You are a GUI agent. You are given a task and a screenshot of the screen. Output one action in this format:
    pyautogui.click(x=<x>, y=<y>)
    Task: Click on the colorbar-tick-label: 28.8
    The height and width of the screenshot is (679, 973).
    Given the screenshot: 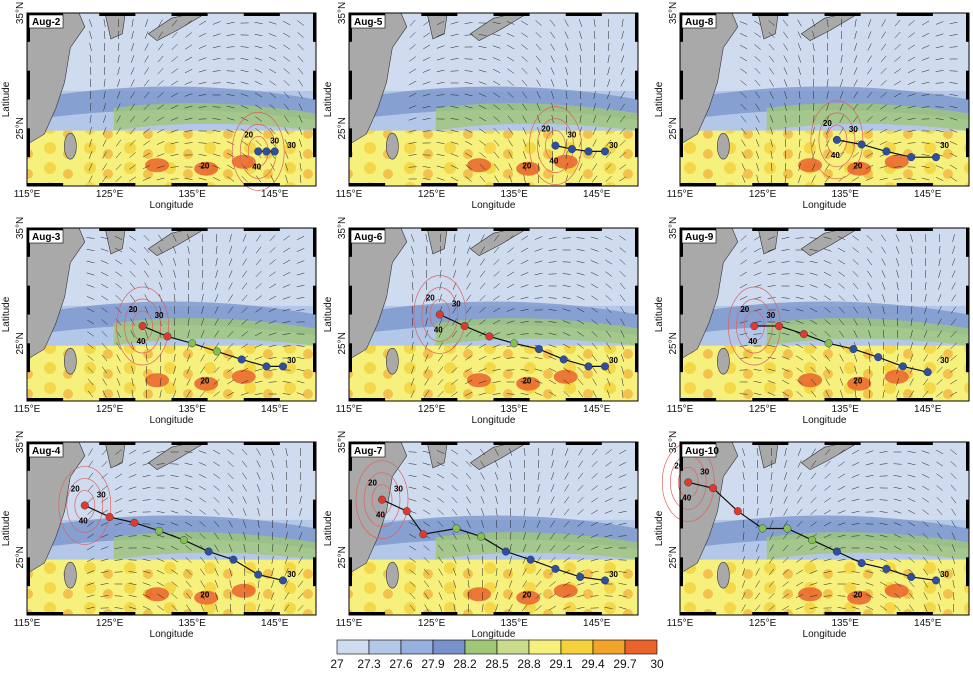 What is the action you would take?
    pyautogui.click(x=529, y=664)
    